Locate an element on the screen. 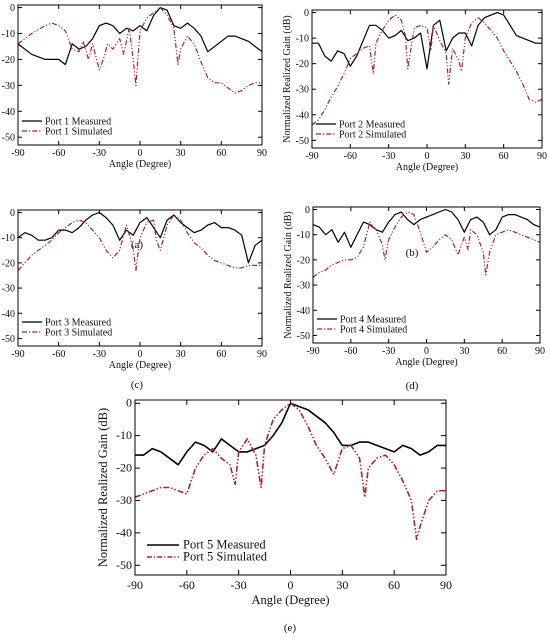  panel-label: (b) is located at coordinates (412, 253).